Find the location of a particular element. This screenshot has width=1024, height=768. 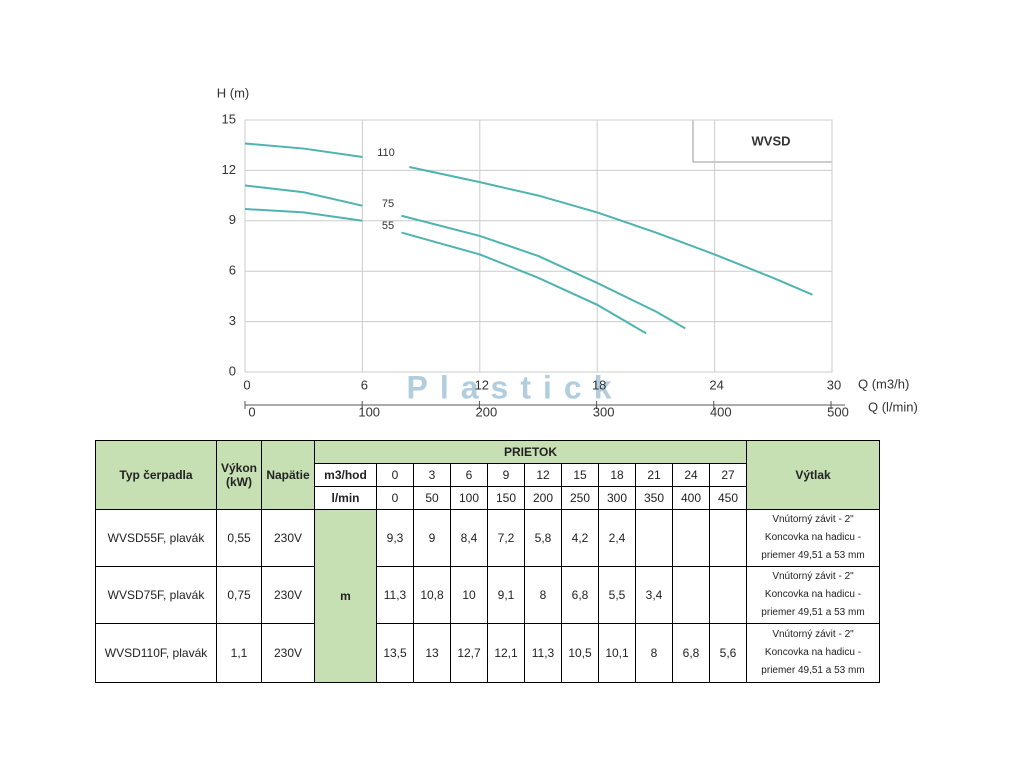

table-cell: 13 is located at coordinates (432, 653).